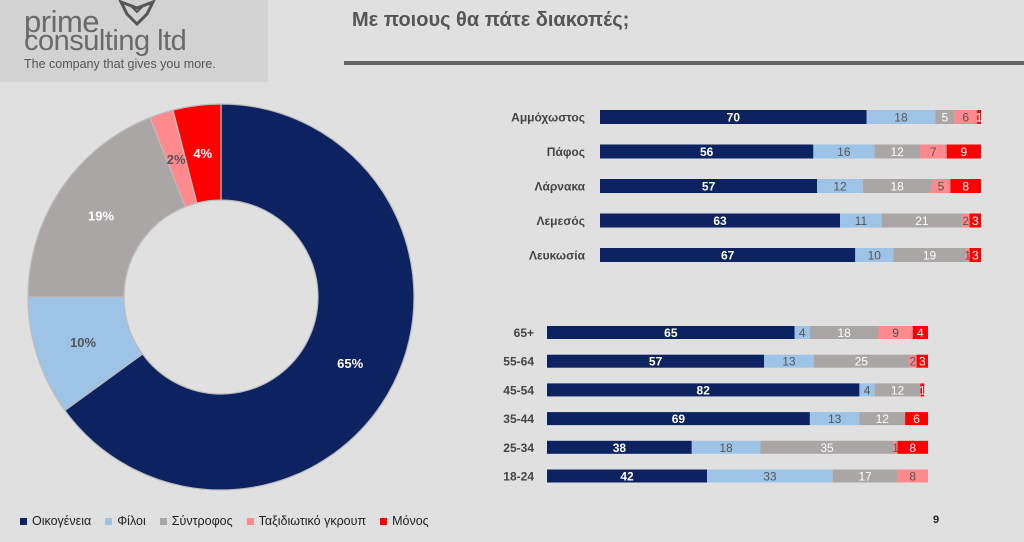 The height and width of the screenshot is (542, 1024). What do you see at coordinates (524, 333) in the screenshot?
I see `bars-age-category-label: 65+` at bounding box center [524, 333].